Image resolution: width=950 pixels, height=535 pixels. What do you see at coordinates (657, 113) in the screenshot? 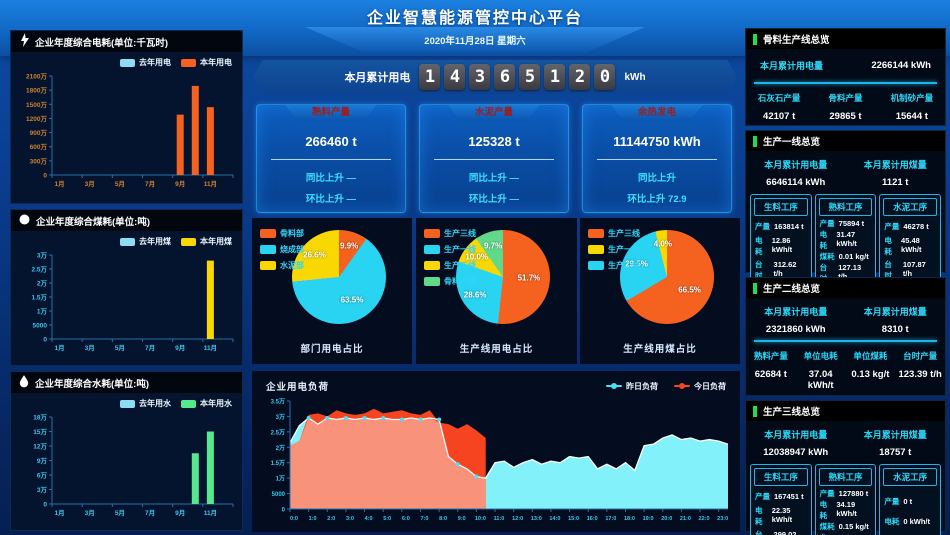
I see `kpi-card-title: 余热发电` at bounding box center [657, 113].